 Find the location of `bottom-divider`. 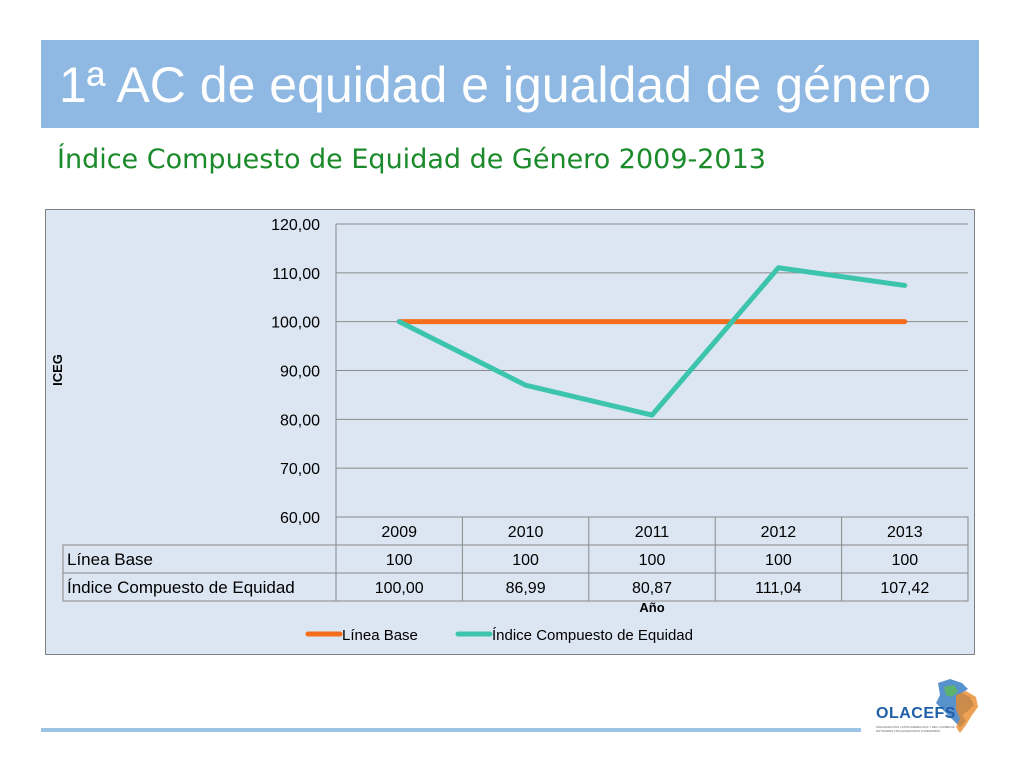

bottom-divider is located at coordinates (451, 730).